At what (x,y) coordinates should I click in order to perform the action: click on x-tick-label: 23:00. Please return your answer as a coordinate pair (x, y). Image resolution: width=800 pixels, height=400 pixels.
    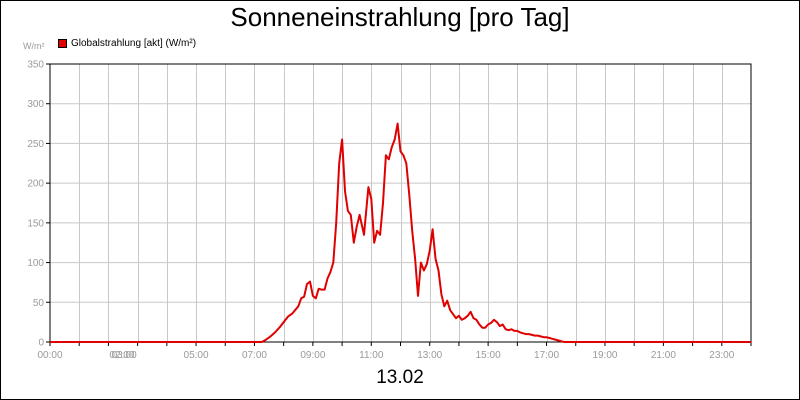
    Looking at the image, I should click on (721, 355).